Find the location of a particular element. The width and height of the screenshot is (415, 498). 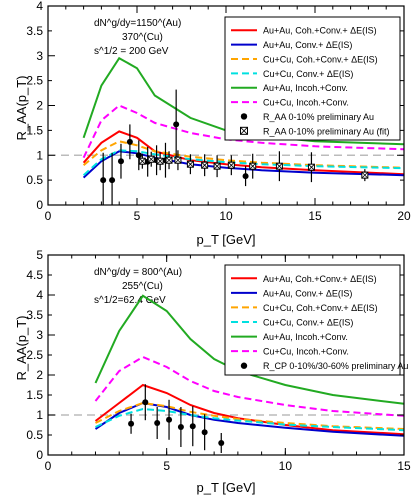

annotation-dndy-cu: 370^(Cu) is located at coordinates (142, 37).